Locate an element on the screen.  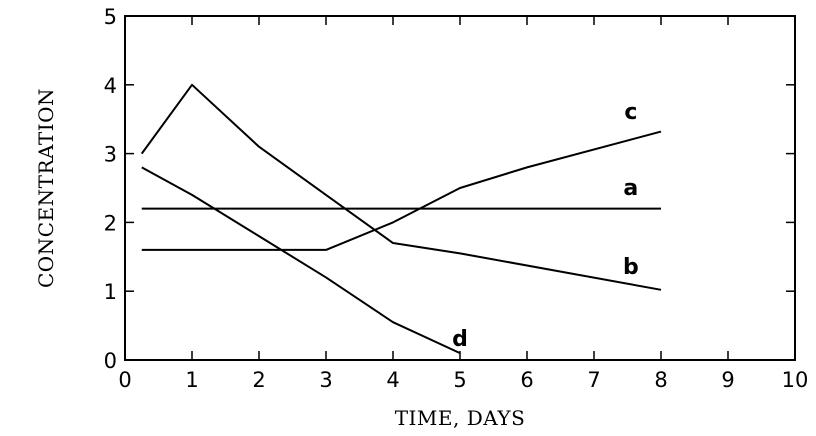
x-tick-label-0: 0 is located at coordinates (124, 380).